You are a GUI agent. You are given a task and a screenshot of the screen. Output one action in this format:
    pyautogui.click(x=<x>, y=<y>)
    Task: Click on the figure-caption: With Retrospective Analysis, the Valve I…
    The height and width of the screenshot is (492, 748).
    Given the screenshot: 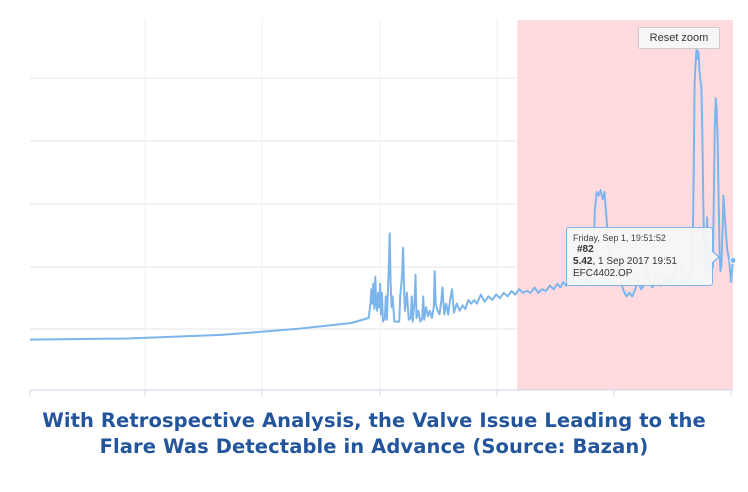 What is the action you would take?
    pyautogui.click(x=374, y=434)
    